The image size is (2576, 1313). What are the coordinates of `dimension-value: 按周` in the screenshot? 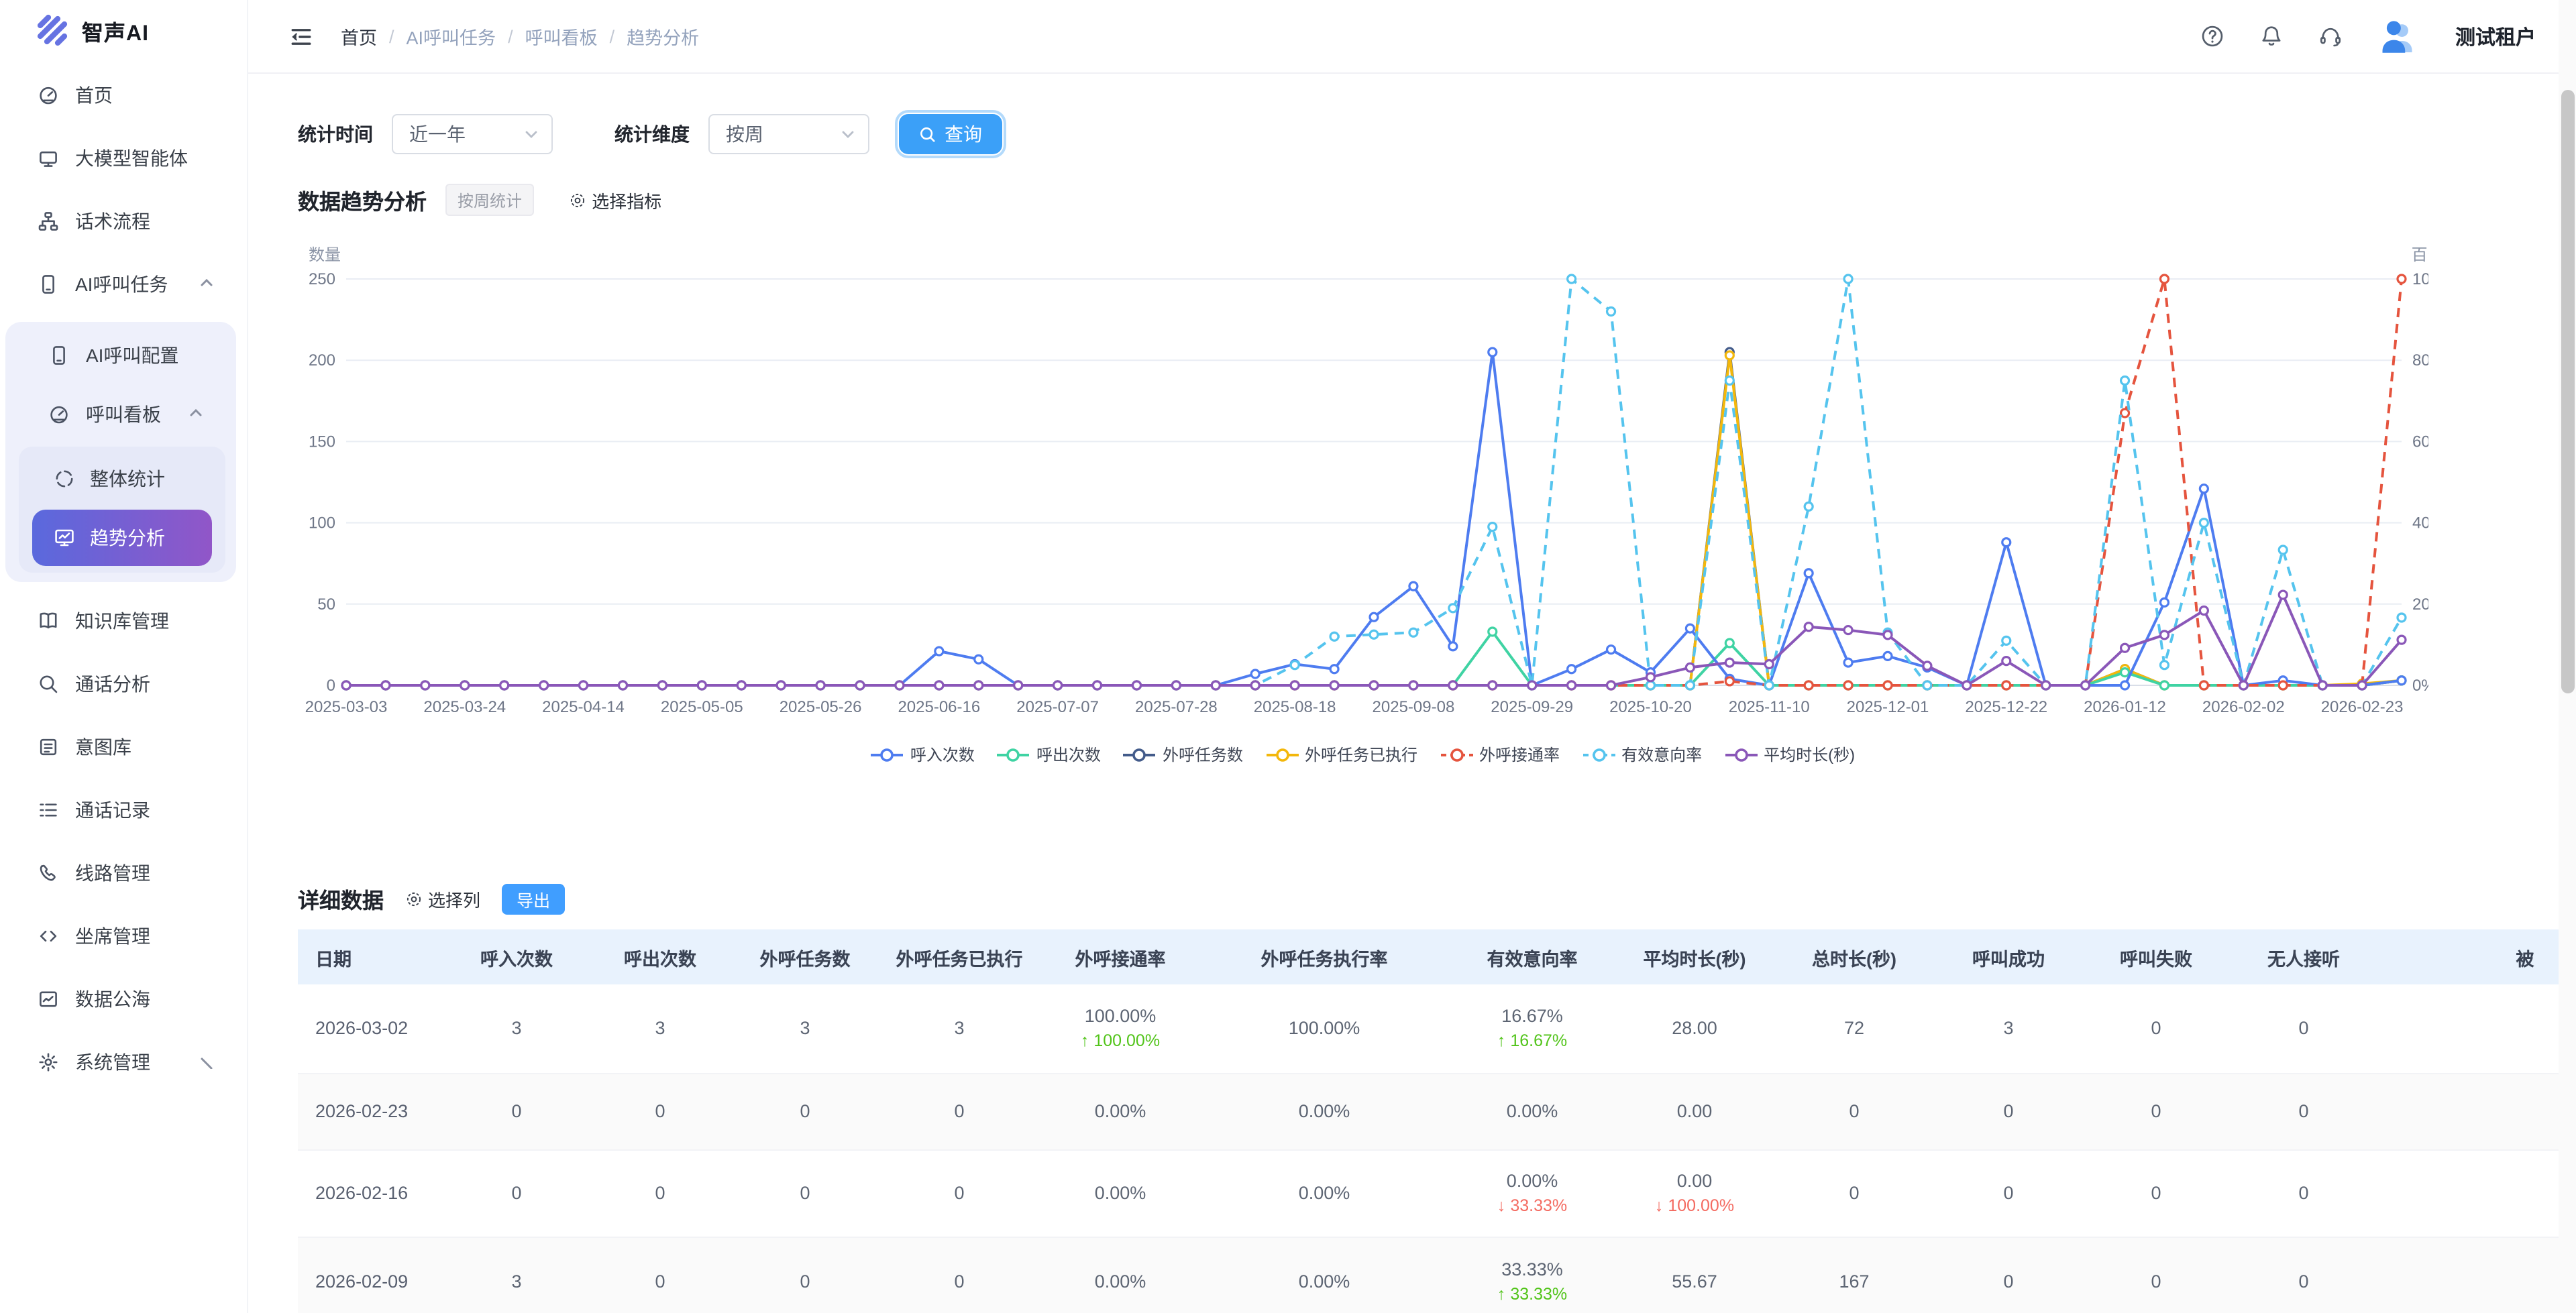 It's located at (744, 134).